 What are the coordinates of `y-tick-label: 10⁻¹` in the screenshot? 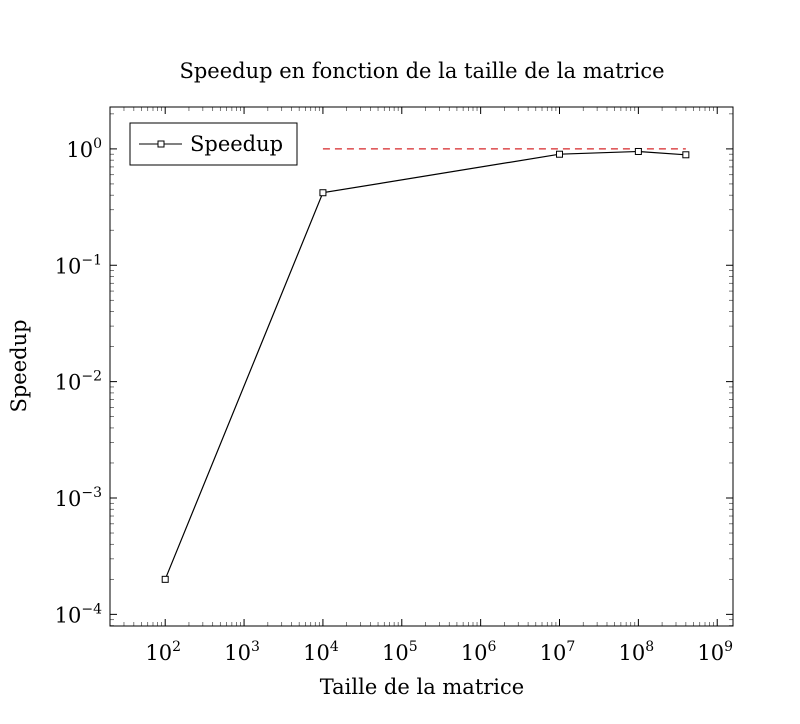 It's located at (78, 265).